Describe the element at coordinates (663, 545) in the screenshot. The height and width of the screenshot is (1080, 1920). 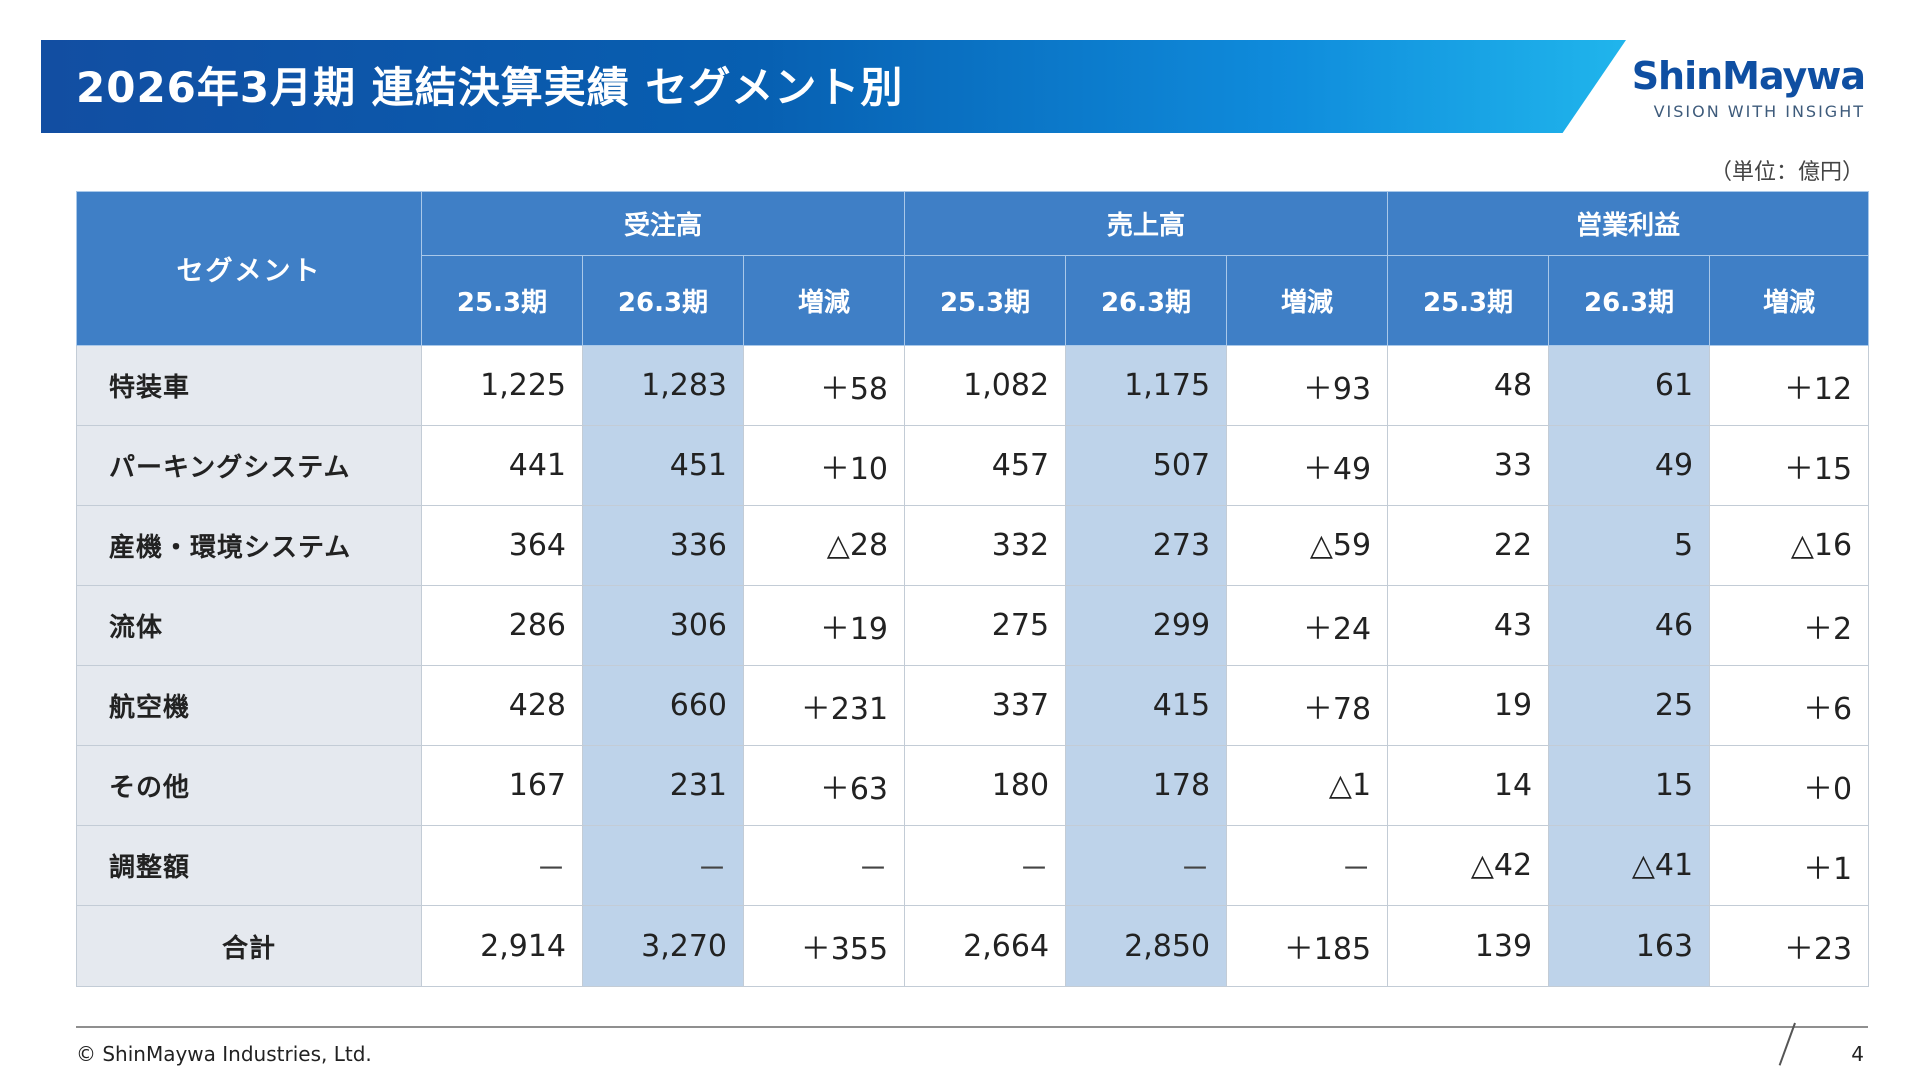
I see `orders-current-value: 336` at that location.